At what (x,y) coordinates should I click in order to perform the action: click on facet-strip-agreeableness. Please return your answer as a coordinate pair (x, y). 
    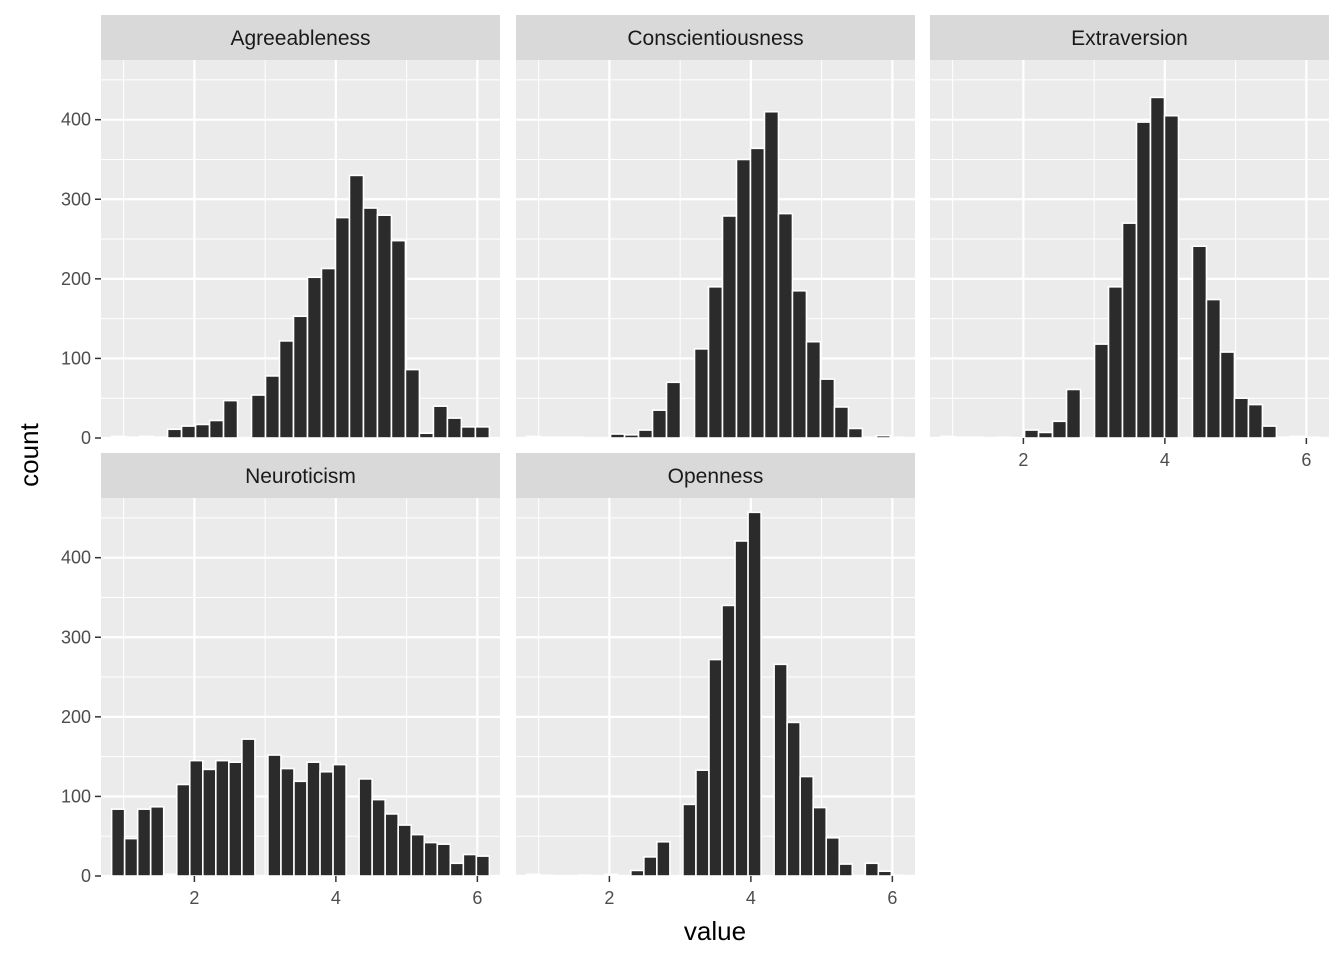
    Looking at the image, I should click on (300, 37).